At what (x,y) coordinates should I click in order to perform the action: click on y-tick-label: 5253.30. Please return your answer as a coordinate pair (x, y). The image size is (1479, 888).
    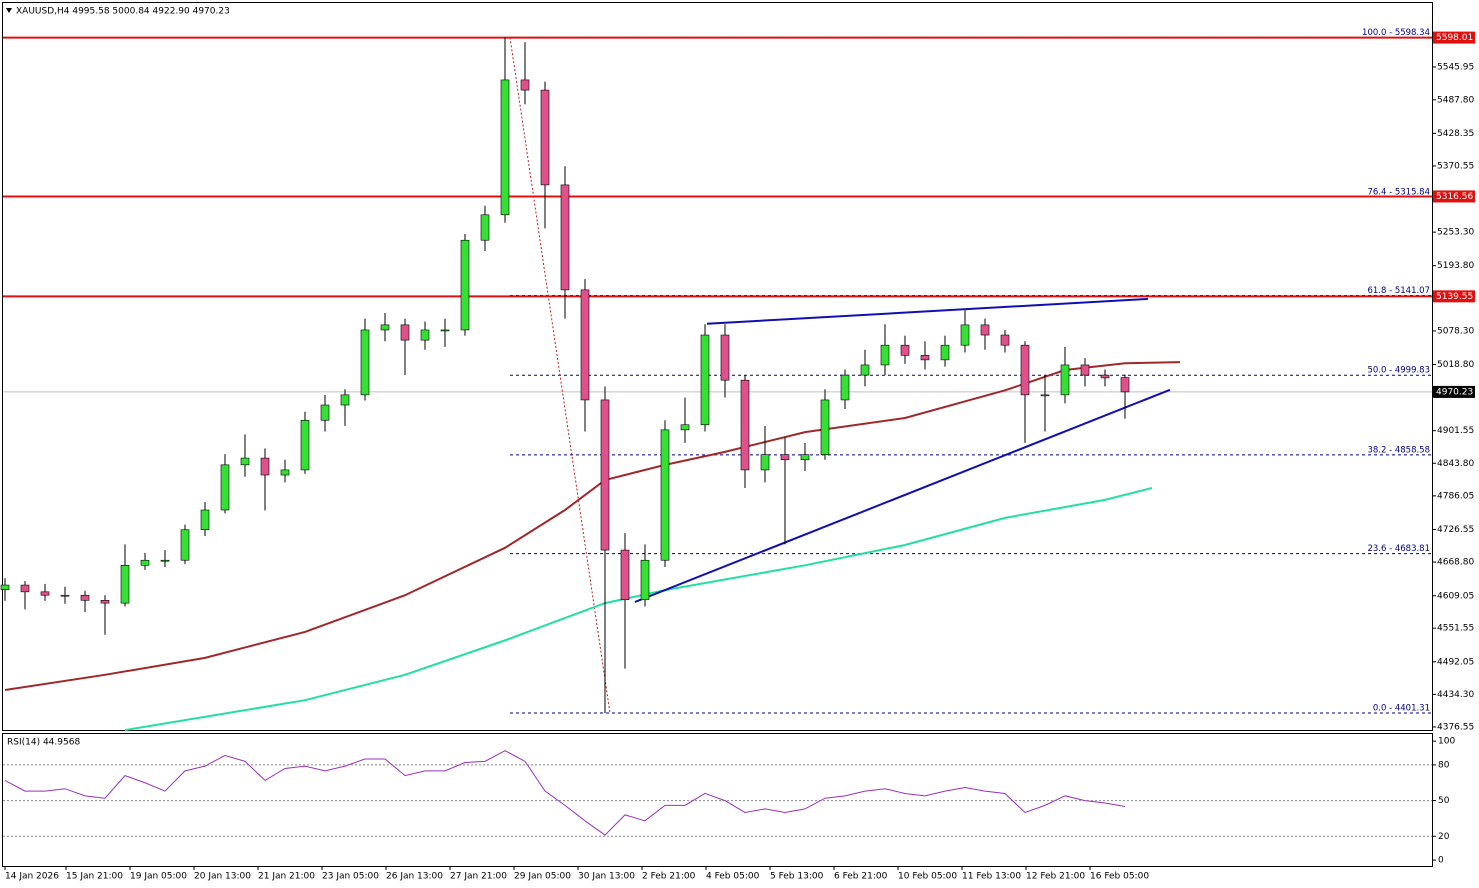
    Looking at the image, I should click on (1455, 233).